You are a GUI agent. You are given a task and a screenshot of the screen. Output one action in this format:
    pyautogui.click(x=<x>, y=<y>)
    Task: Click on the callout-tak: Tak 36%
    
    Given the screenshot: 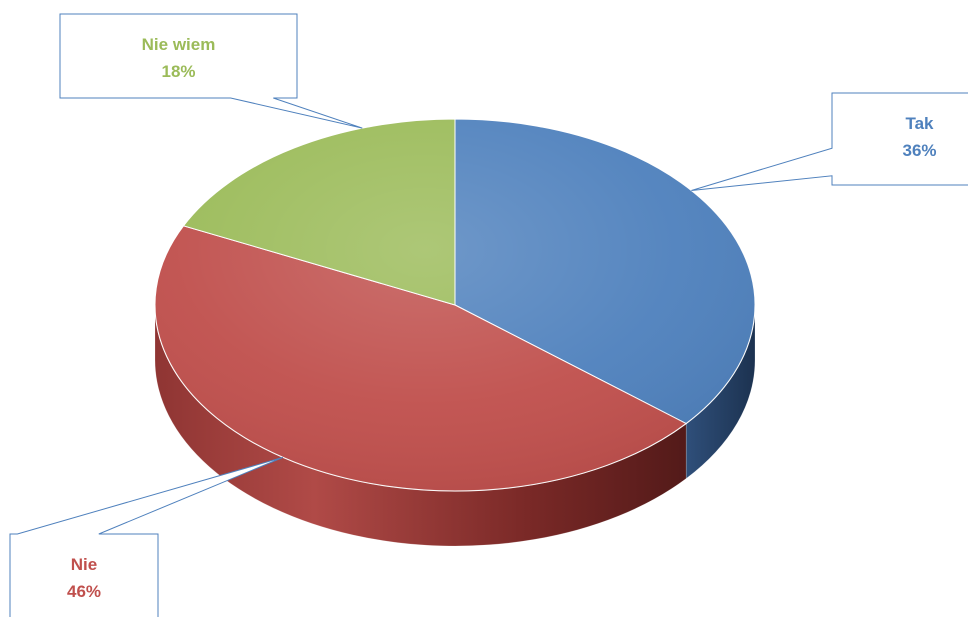 What is the action you would take?
    pyautogui.click(x=829, y=141)
    